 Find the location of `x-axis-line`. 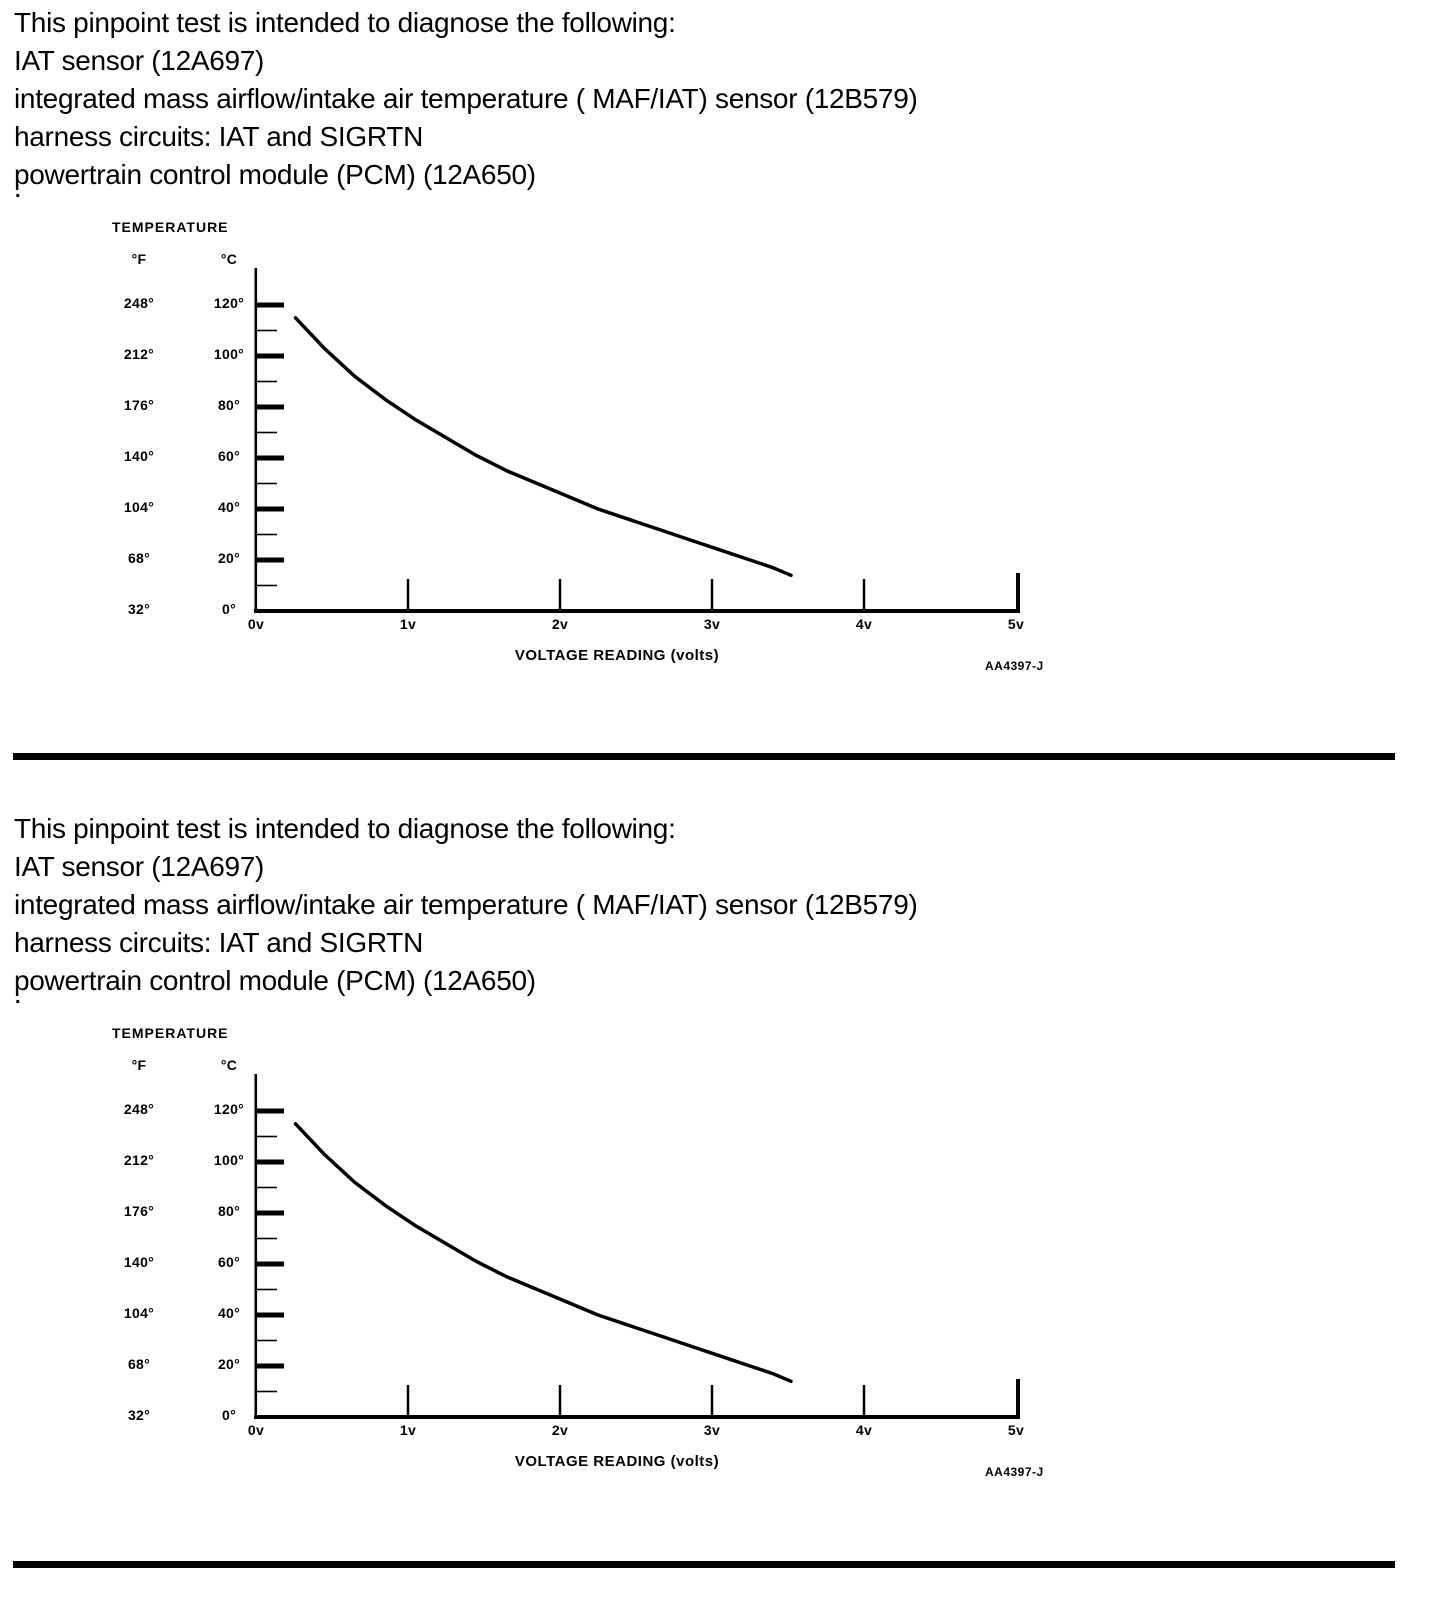

x-axis-line is located at coordinates (637, 611).